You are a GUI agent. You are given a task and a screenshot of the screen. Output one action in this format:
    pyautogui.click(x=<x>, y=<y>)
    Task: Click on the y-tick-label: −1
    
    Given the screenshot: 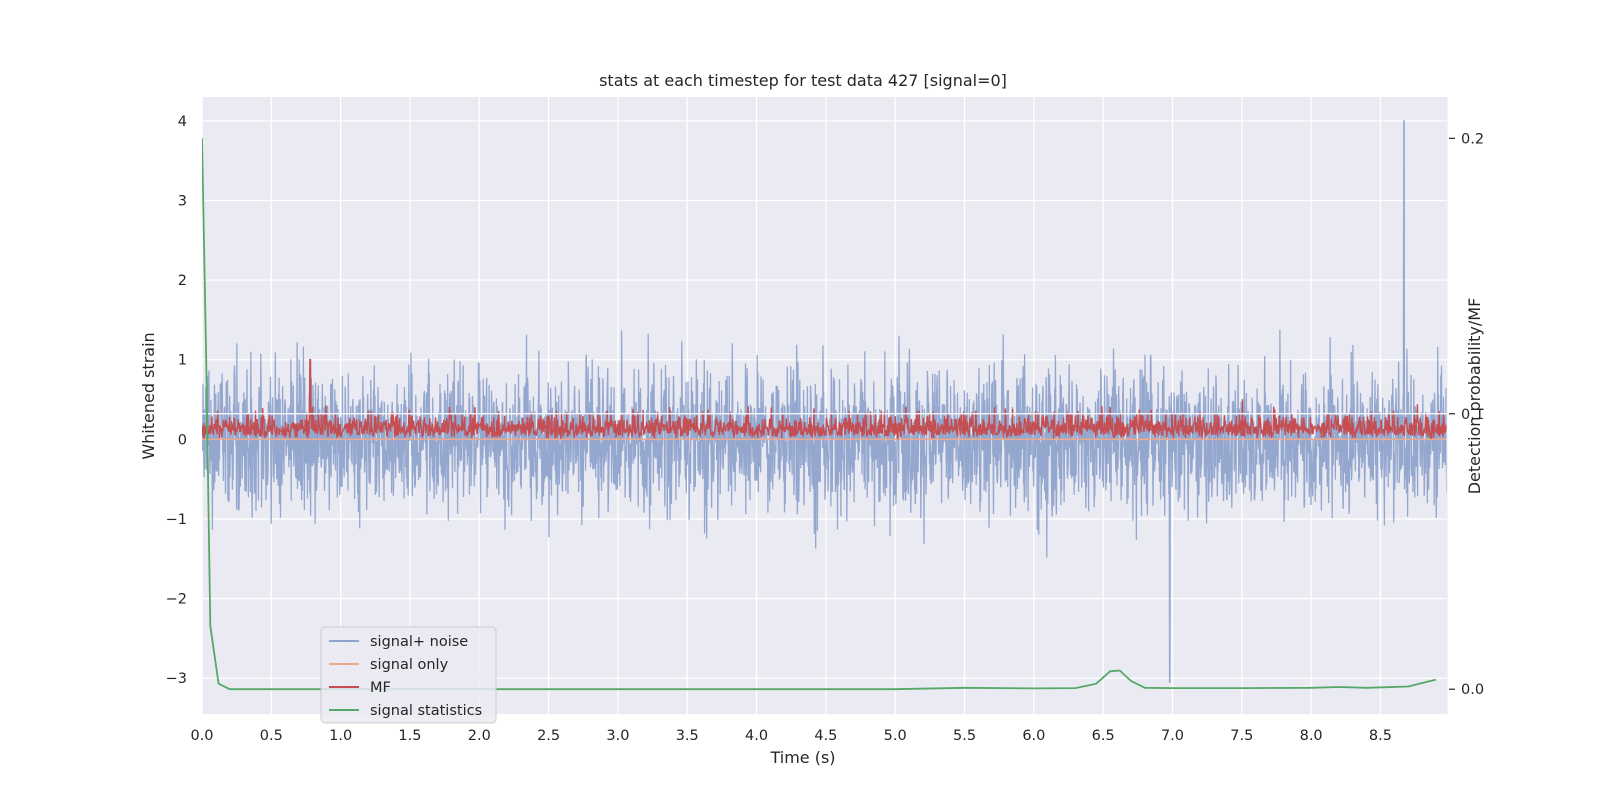 What is the action you would take?
    pyautogui.click(x=176, y=520)
    